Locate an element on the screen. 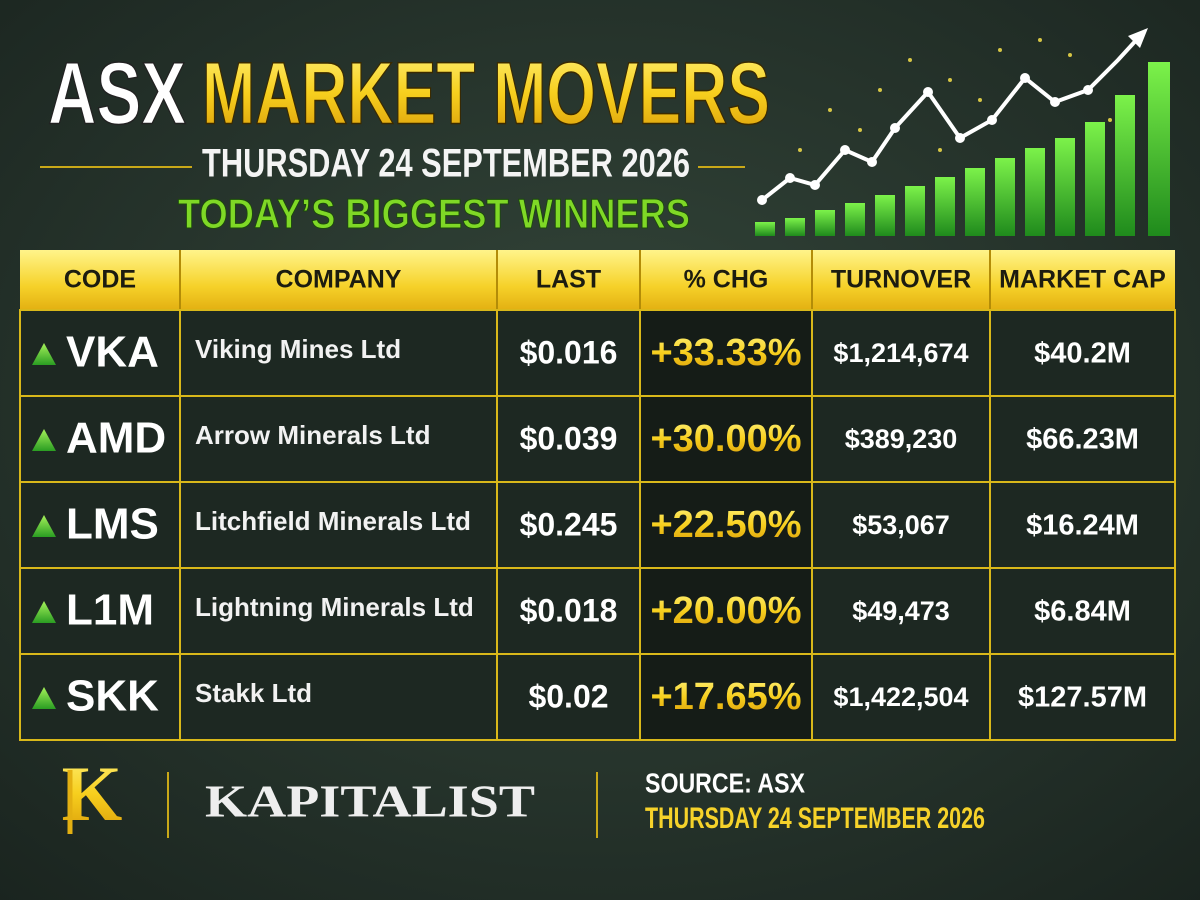 This screenshot has height=900, width=1200. company: Litchfield Minerals Ltd is located at coordinates (333, 521).